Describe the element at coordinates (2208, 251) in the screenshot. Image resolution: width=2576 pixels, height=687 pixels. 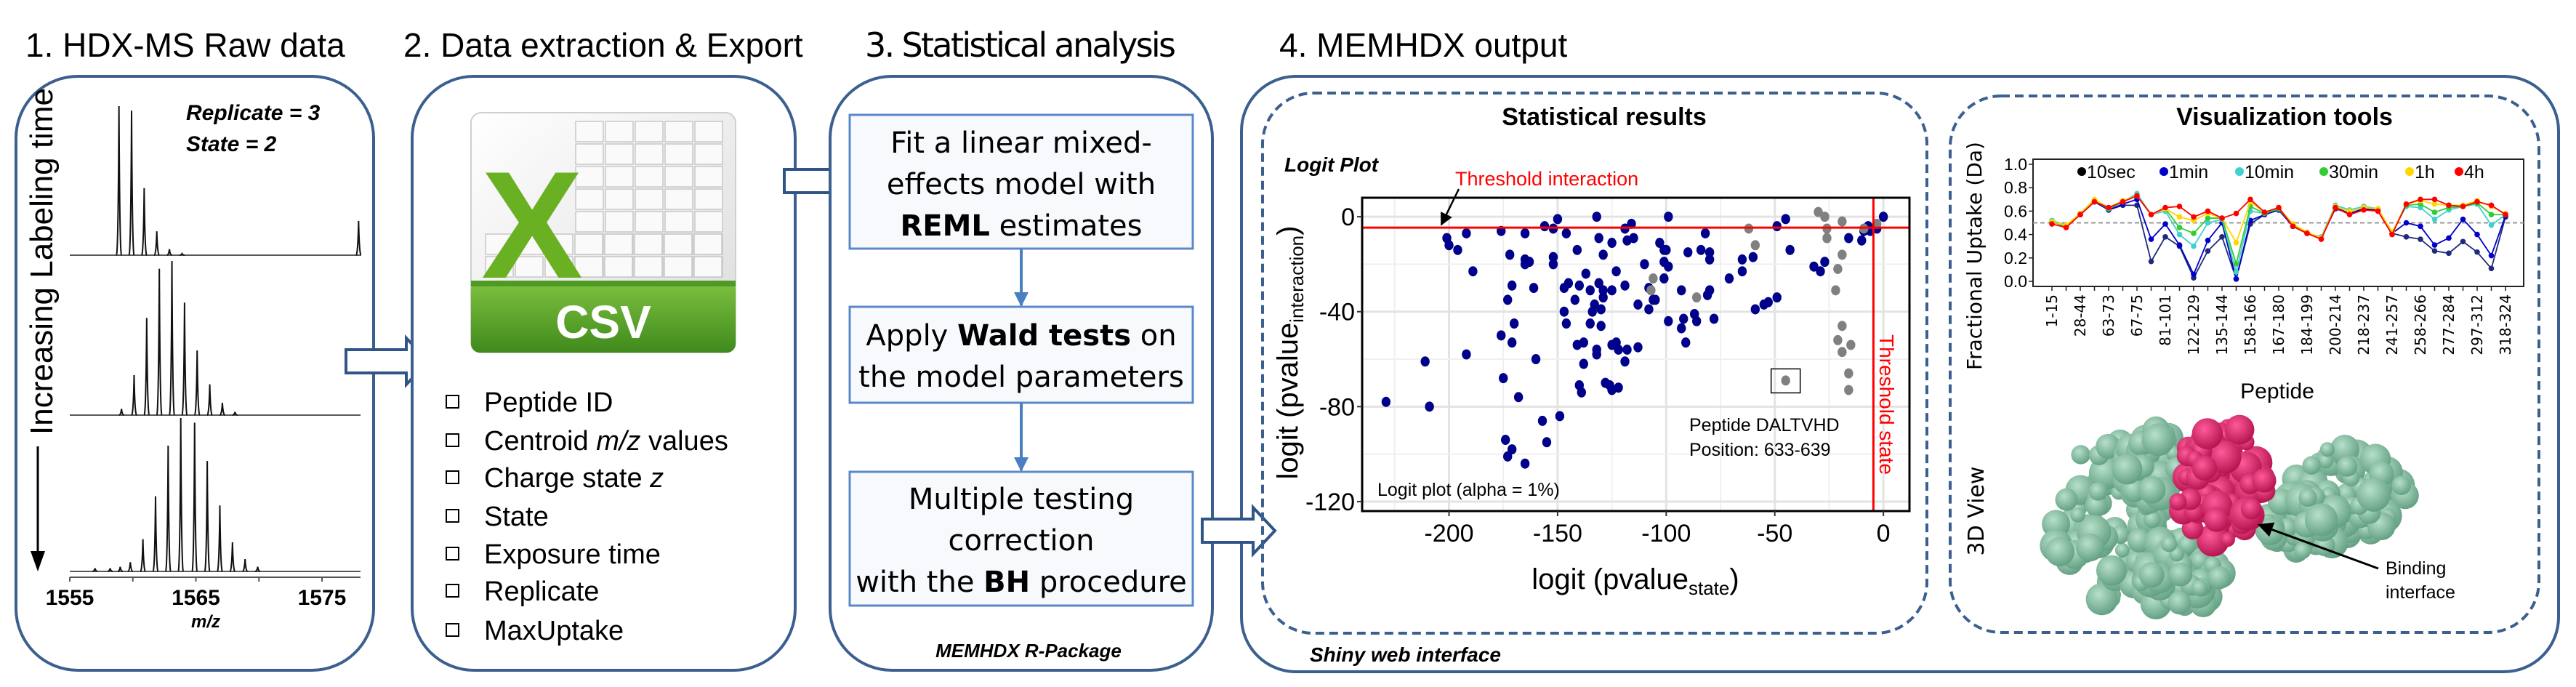
I see `uptake-point-10sec` at that location.